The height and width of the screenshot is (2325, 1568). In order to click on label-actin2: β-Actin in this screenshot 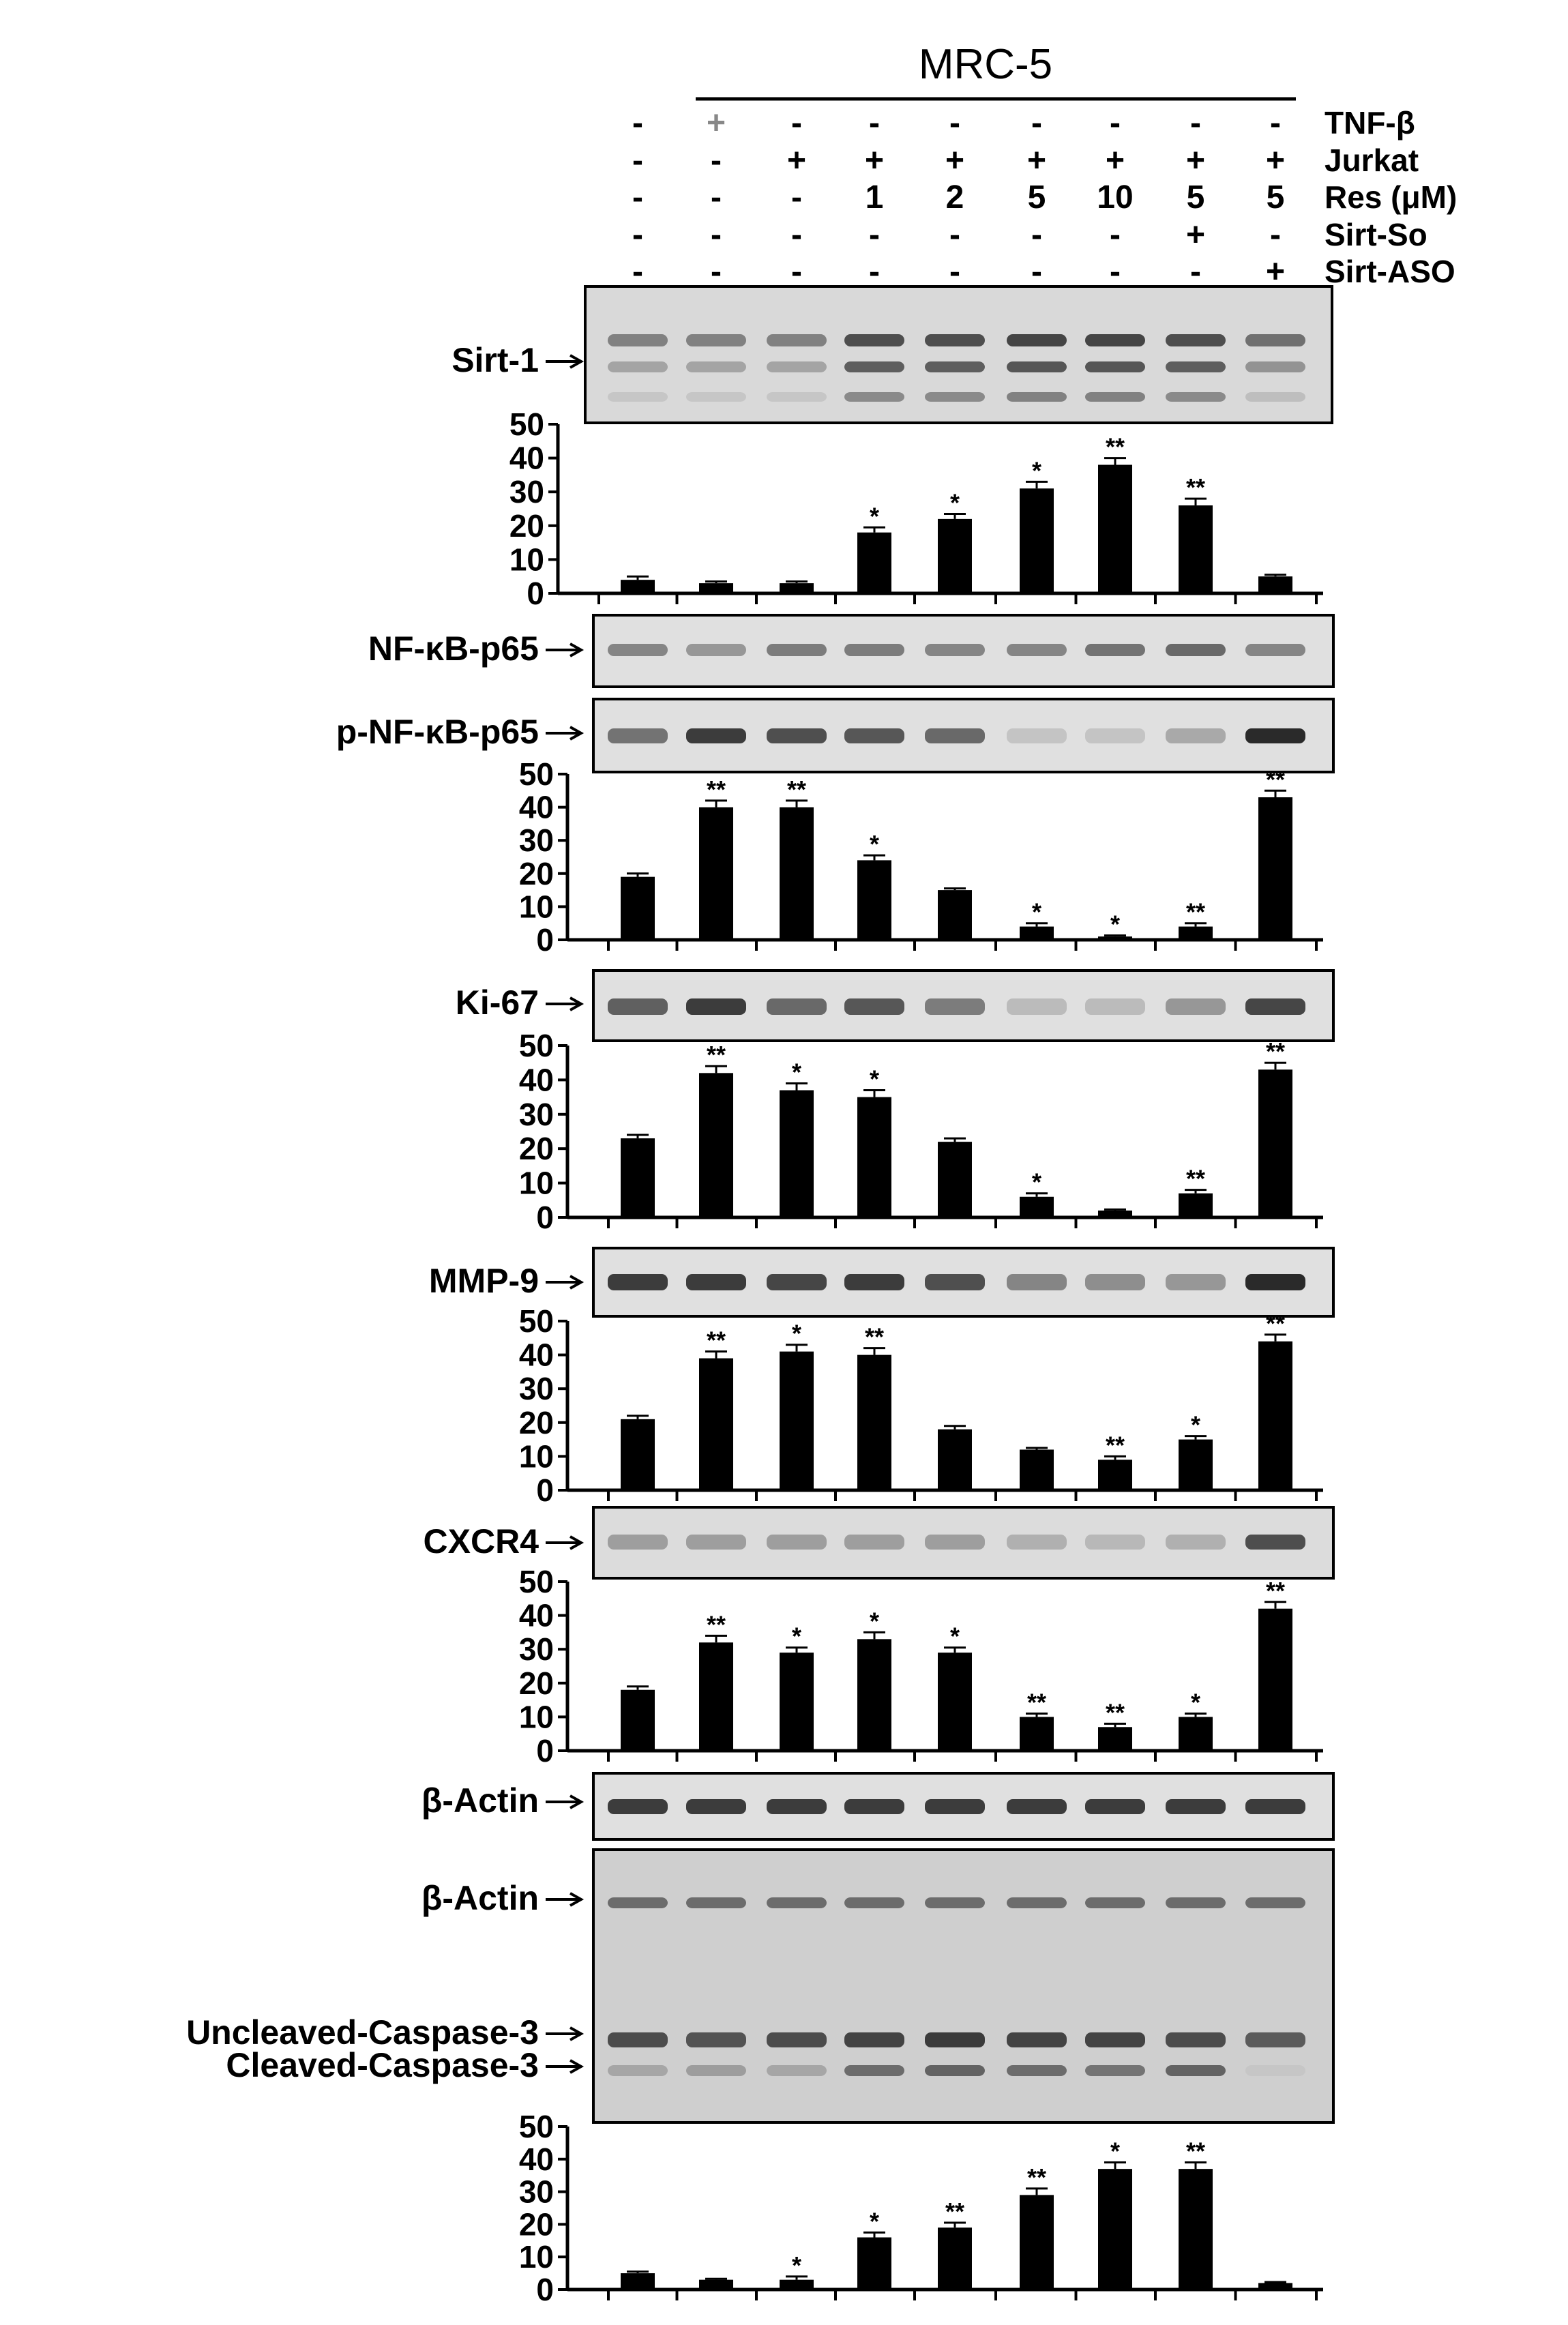, I will do `click(480, 1898)`.